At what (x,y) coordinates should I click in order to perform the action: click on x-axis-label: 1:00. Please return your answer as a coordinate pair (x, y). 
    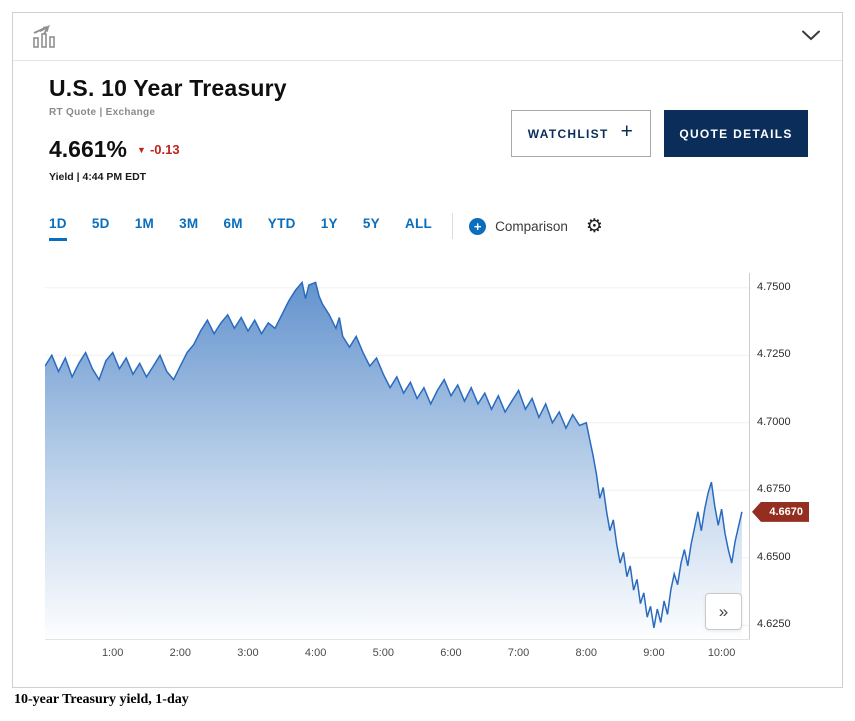
    Looking at the image, I should click on (112, 653).